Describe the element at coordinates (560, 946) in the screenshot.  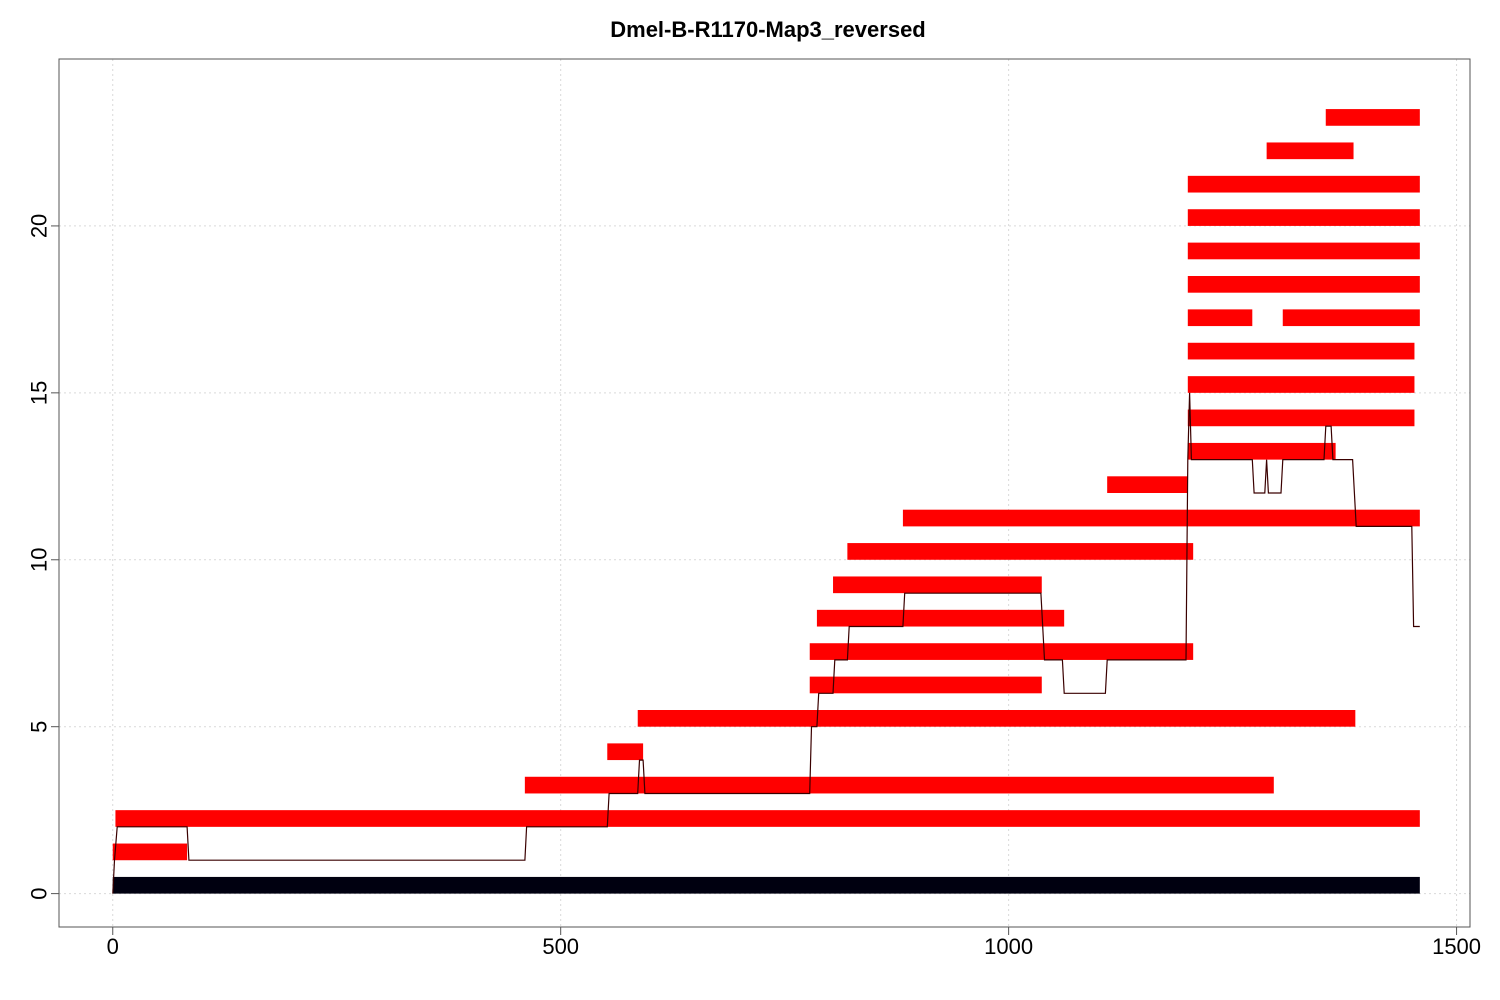
I see `x-tick-label: 500` at that location.